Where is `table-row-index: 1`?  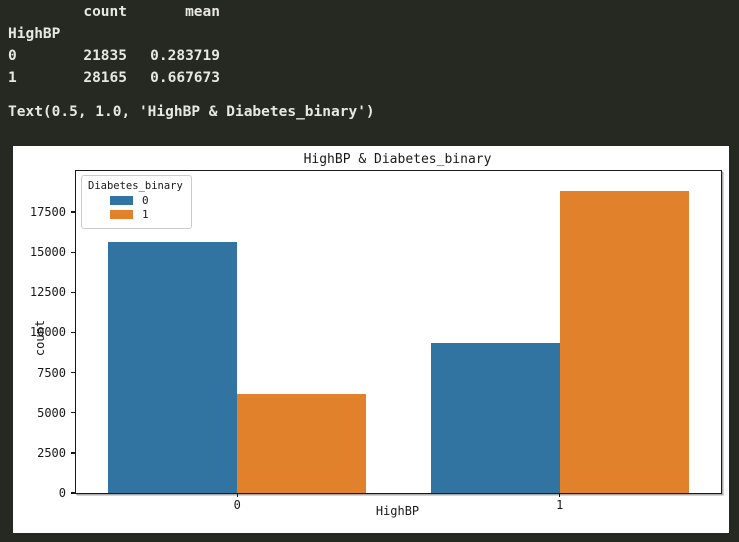
table-row-index: 1 is located at coordinates (12, 78).